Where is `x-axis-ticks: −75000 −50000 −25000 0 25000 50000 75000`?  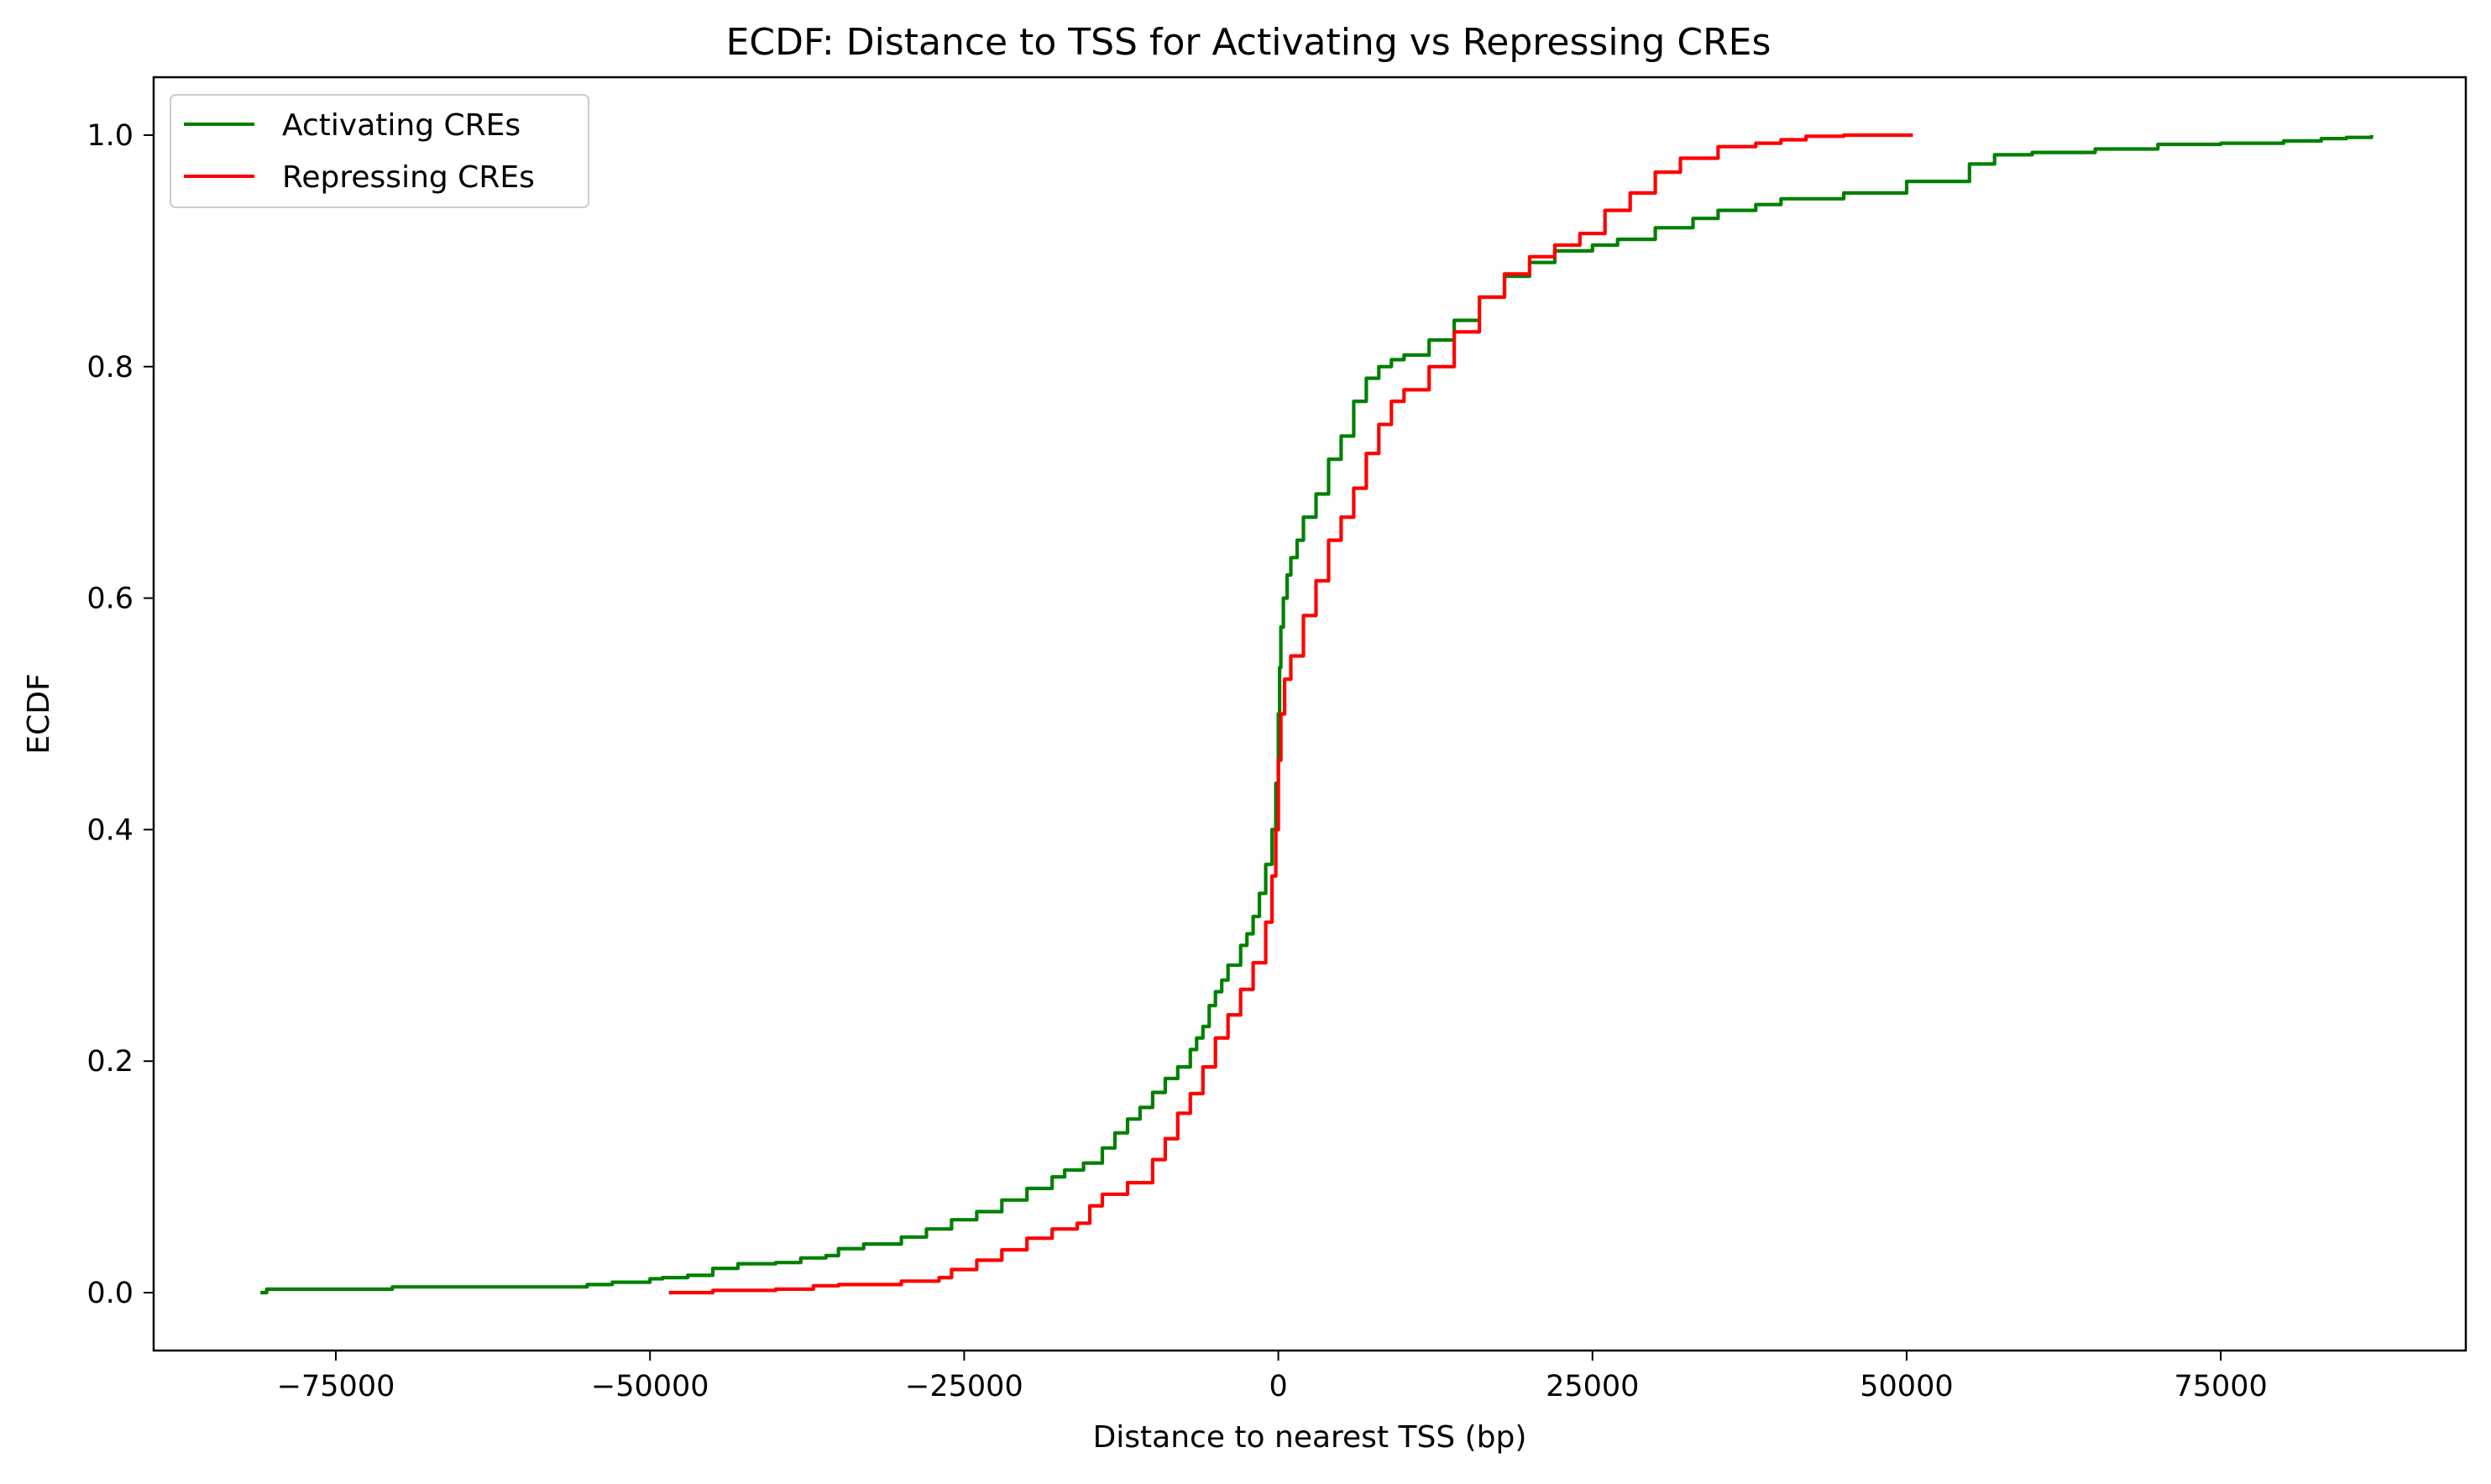
x-axis-ticks: −75000 −50000 −25000 0 25000 50000 75000 is located at coordinates (1273, 1377).